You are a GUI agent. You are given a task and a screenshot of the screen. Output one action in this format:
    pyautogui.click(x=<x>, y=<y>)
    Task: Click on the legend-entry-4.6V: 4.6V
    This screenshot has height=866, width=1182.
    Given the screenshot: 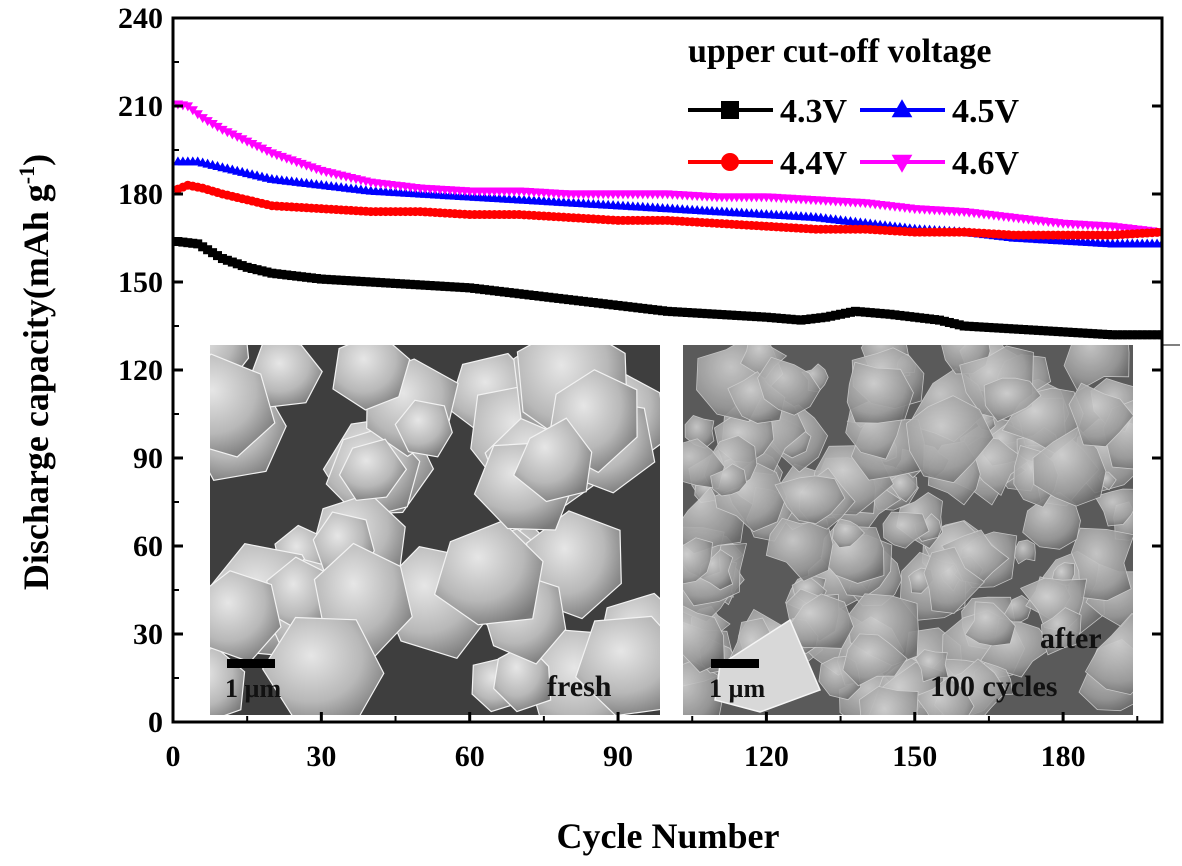 What is the action you would take?
    pyautogui.click(x=940, y=163)
    